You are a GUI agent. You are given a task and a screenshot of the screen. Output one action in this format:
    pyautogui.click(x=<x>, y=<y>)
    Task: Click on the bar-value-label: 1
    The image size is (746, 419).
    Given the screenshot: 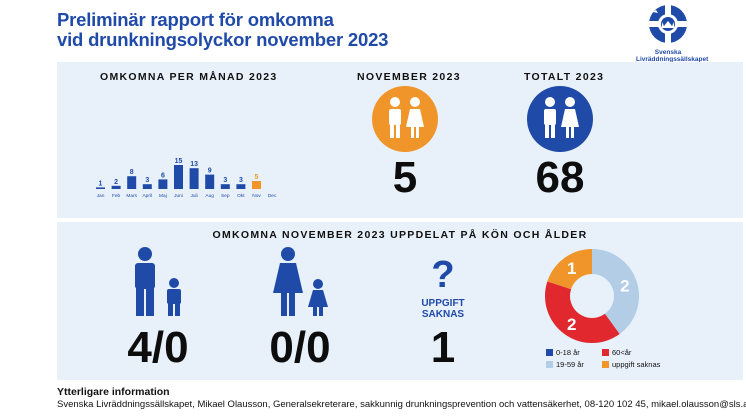 What is the action you would take?
    pyautogui.click(x=101, y=183)
    